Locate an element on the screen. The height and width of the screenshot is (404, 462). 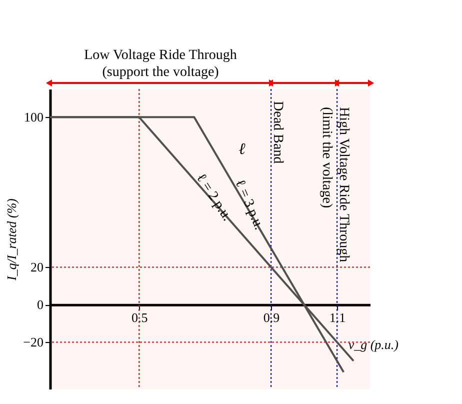
y-tick-label: 0 is located at coordinates (40, 304).